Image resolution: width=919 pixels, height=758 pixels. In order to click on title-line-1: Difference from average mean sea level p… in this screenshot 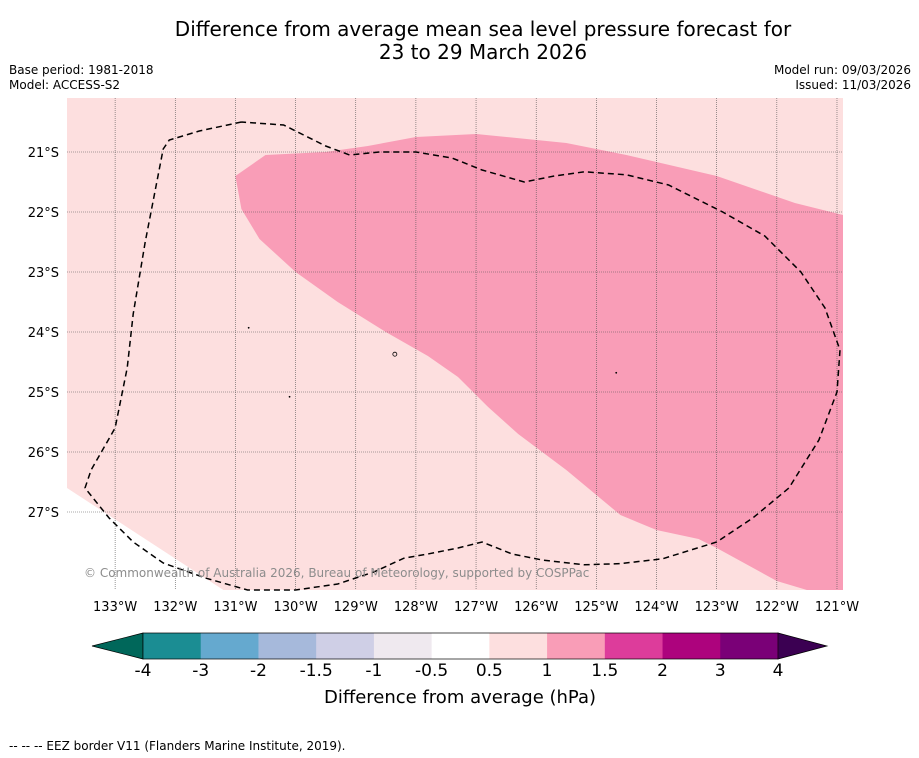, I will do `click(483, 29)`.